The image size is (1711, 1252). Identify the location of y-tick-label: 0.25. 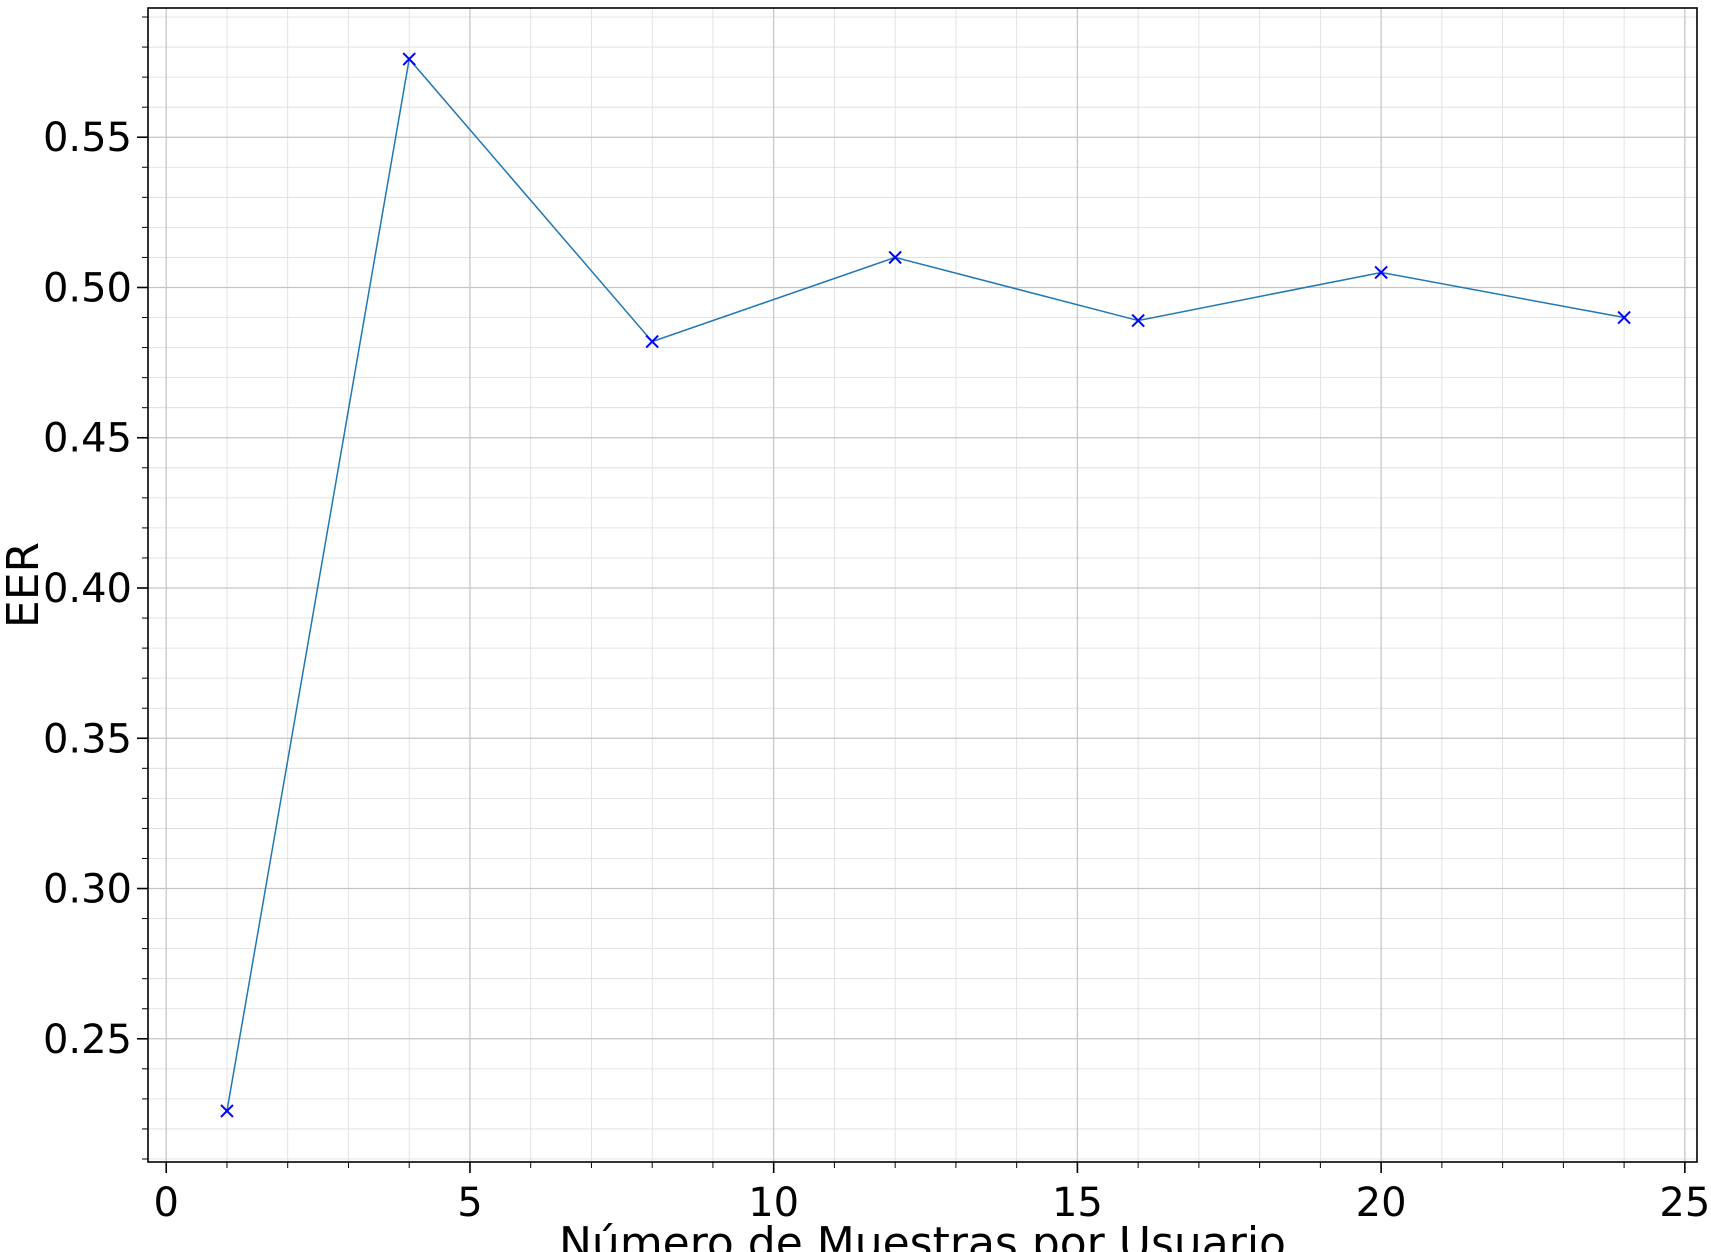
(87, 1040).